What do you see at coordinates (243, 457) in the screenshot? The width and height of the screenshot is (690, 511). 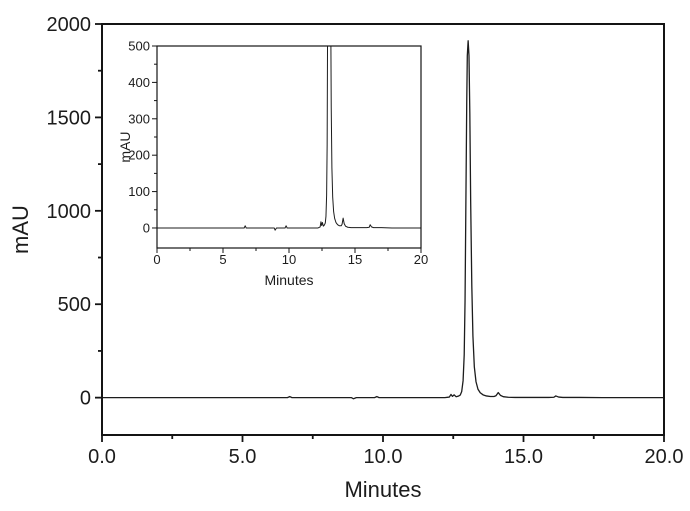 I see `main-x-tick-label: 5.0` at bounding box center [243, 457].